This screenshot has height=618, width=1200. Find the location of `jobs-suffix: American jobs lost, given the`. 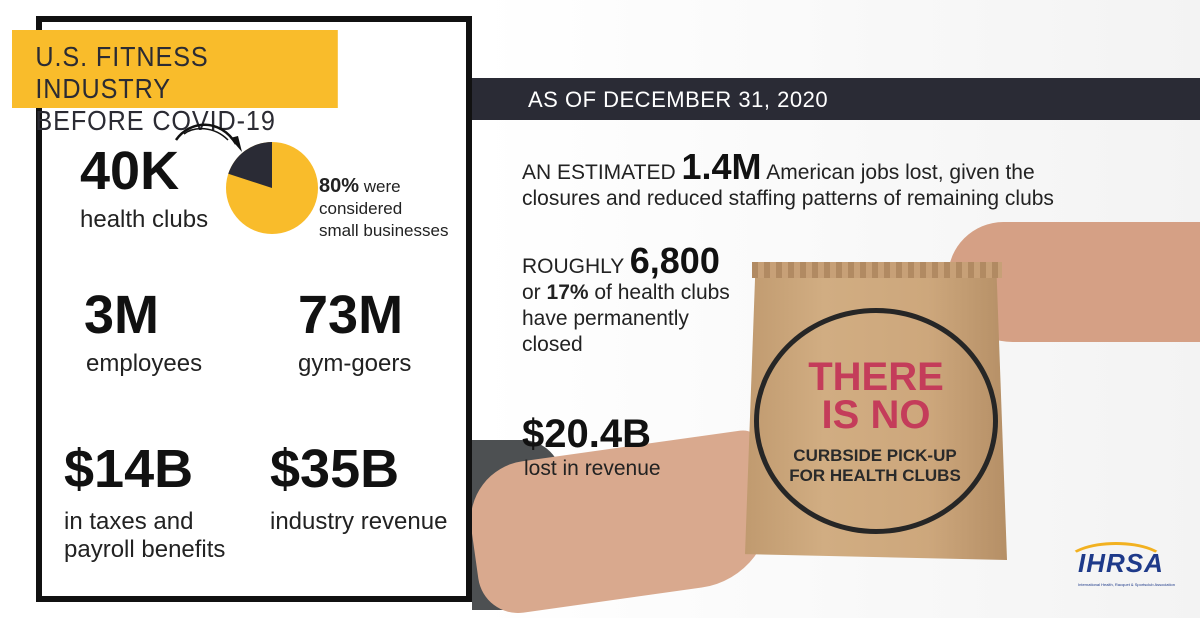

jobs-suffix: American jobs lost, given the is located at coordinates (898, 172).